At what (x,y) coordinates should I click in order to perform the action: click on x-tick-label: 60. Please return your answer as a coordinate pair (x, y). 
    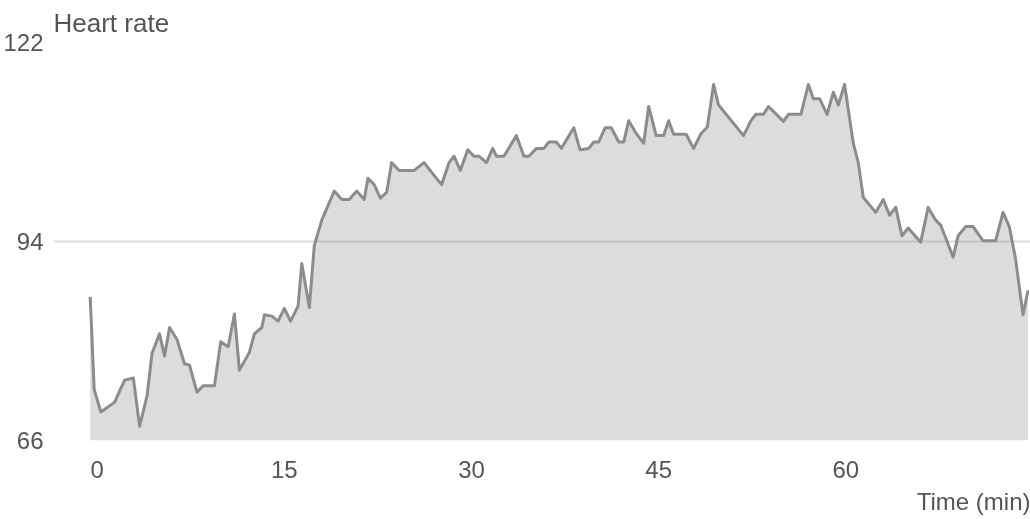
    Looking at the image, I should click on (846, 469).